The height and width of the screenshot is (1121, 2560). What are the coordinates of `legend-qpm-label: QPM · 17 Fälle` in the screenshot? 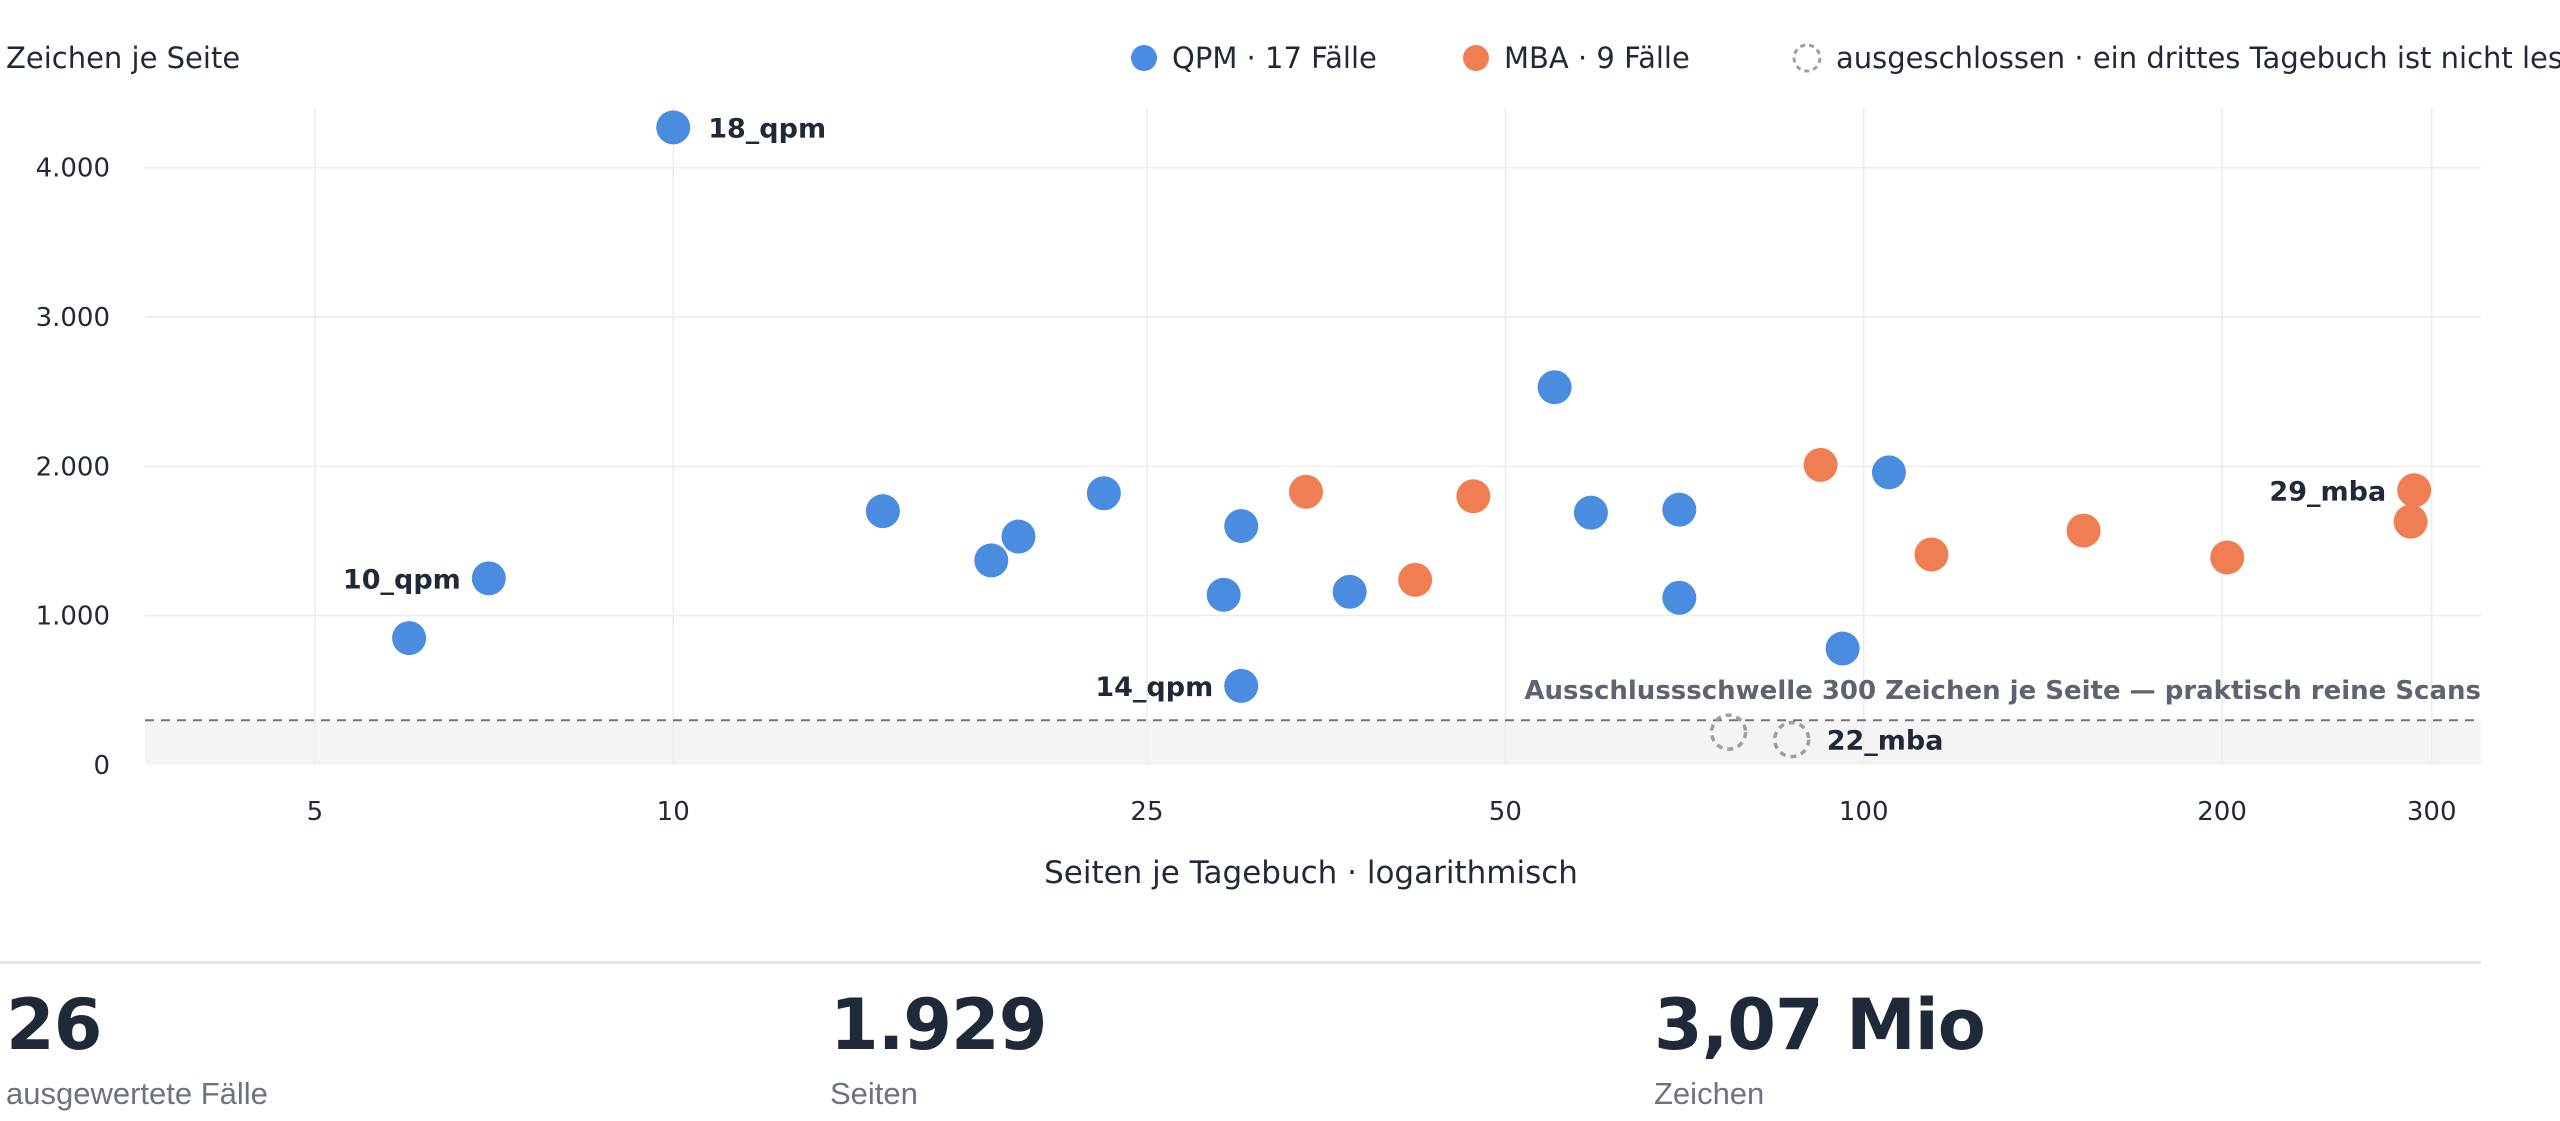 It's located at (1274, 58).